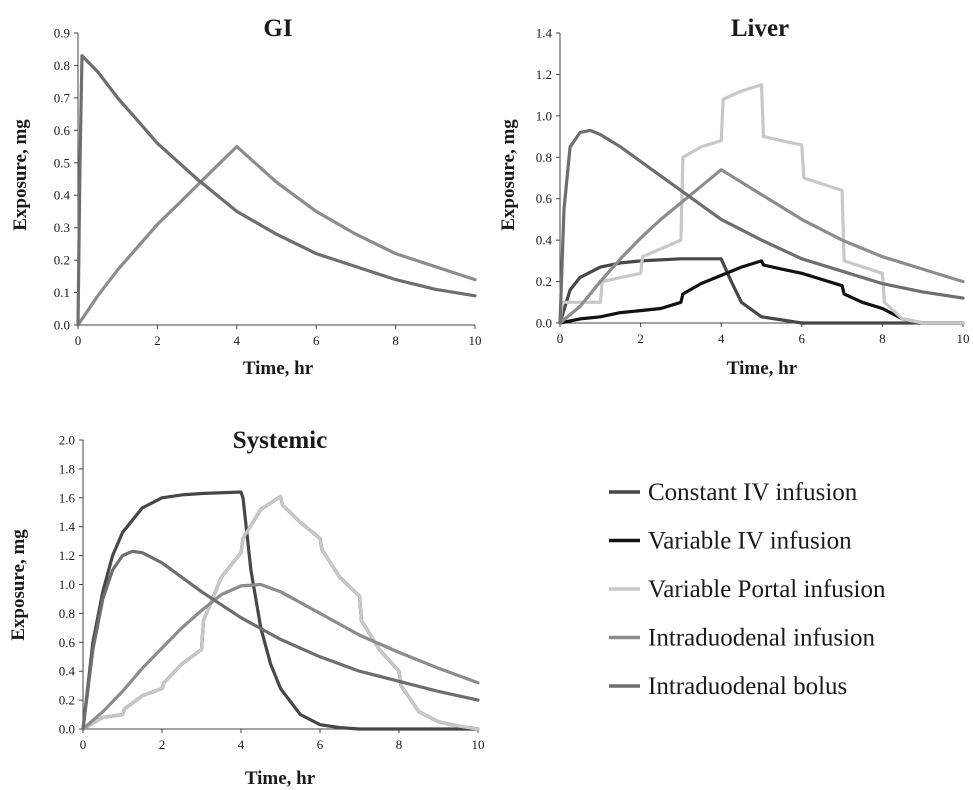 This screenshot has height=790, width=973. I want to click on gi-y-tick-label: 0.9, so click(62, 33).